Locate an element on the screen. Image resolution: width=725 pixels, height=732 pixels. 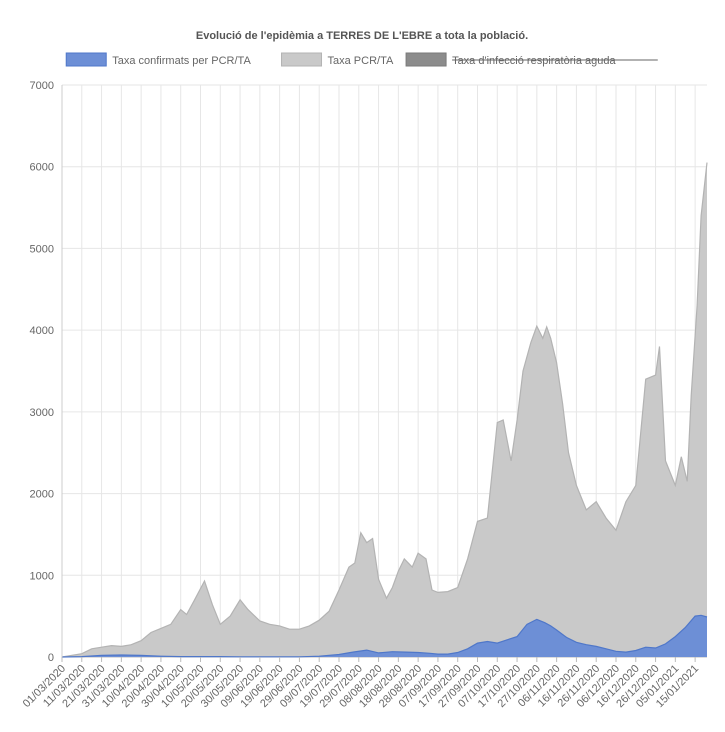
legend-label: Taxa PCR/TA is located at coordinates (361, 61).